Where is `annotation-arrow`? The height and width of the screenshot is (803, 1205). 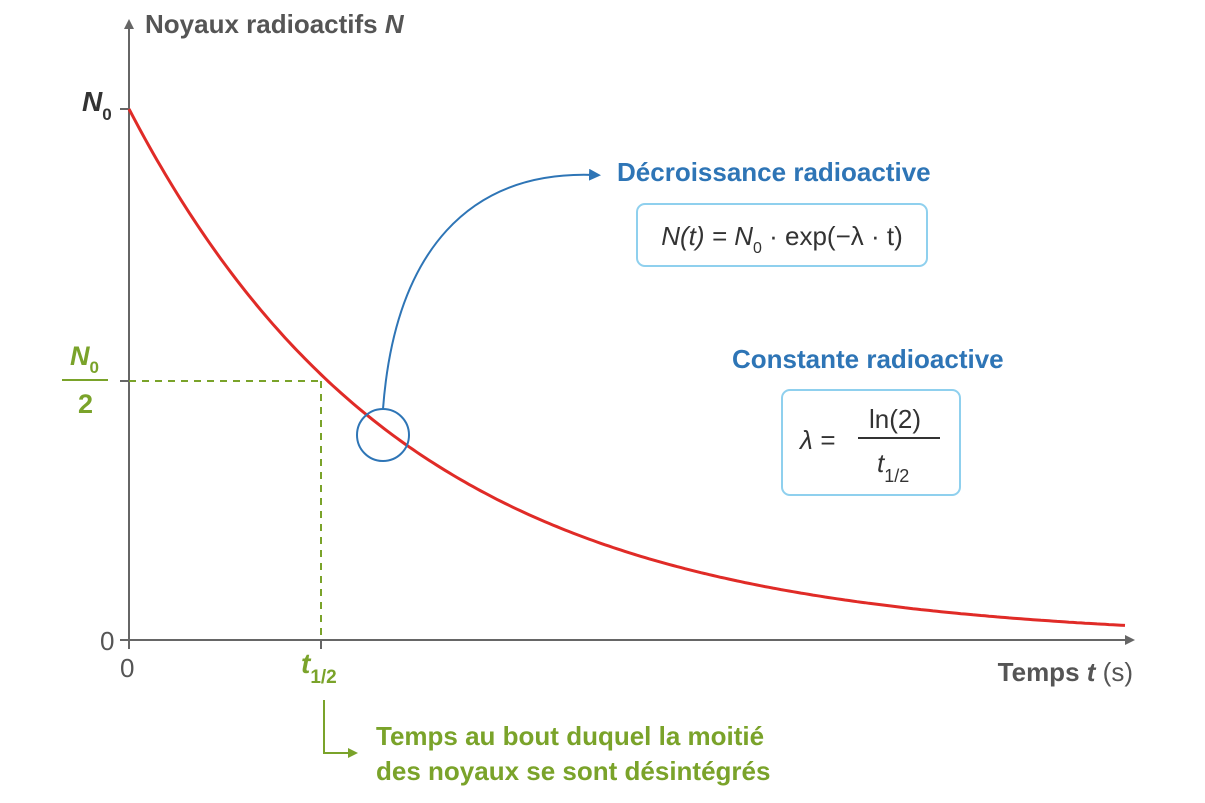
annotation-arrow is located at coordinates (491, 289).